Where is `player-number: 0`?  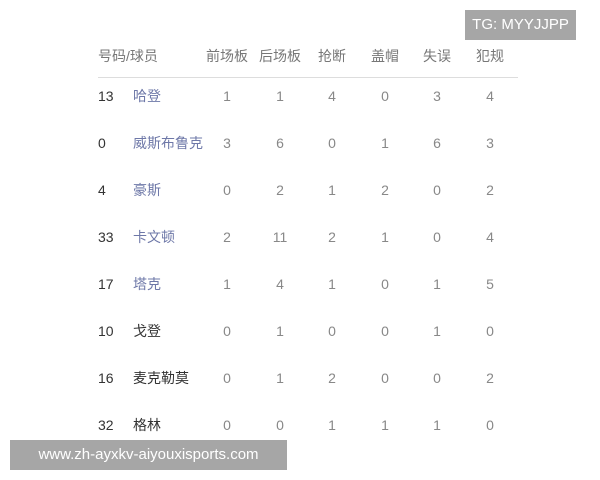 player-number: 0 is located at coordinates (102, 143).